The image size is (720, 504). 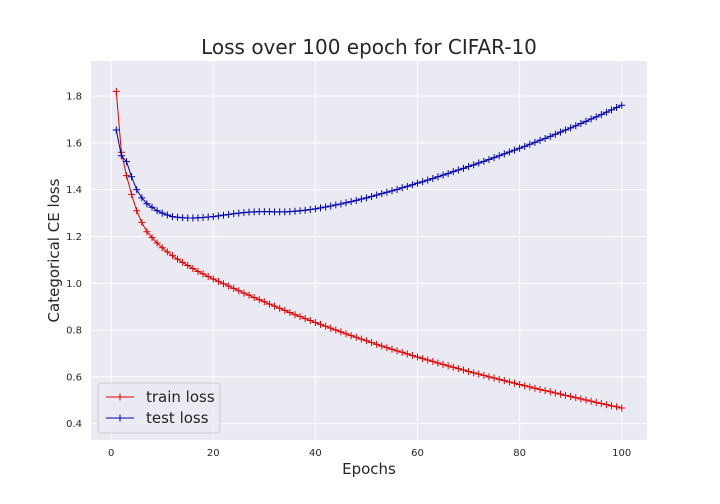 What do you see at coordinates (74, 143) in the screenshot?
I see `y-tick-label: 1.6` at bounding box center [74, 143].